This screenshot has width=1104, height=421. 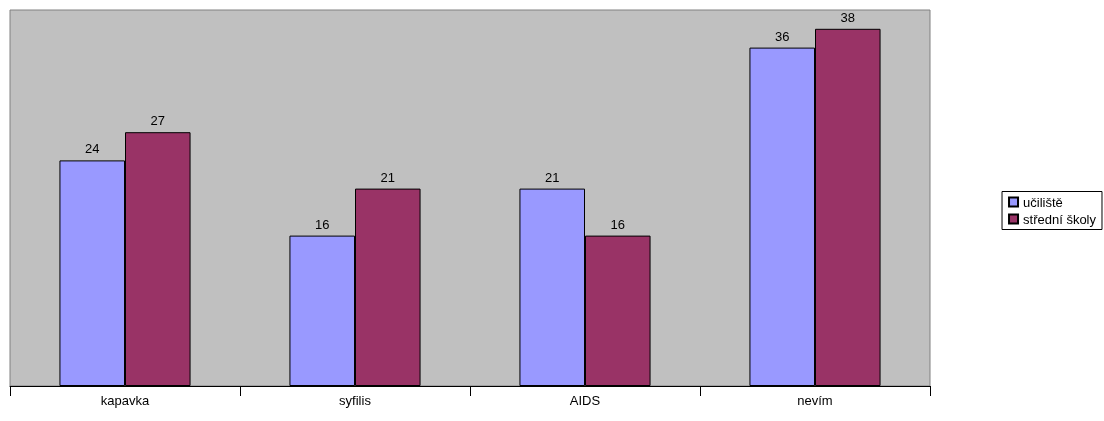 I want to click on data-label: 38, so click(x=848, y=17).